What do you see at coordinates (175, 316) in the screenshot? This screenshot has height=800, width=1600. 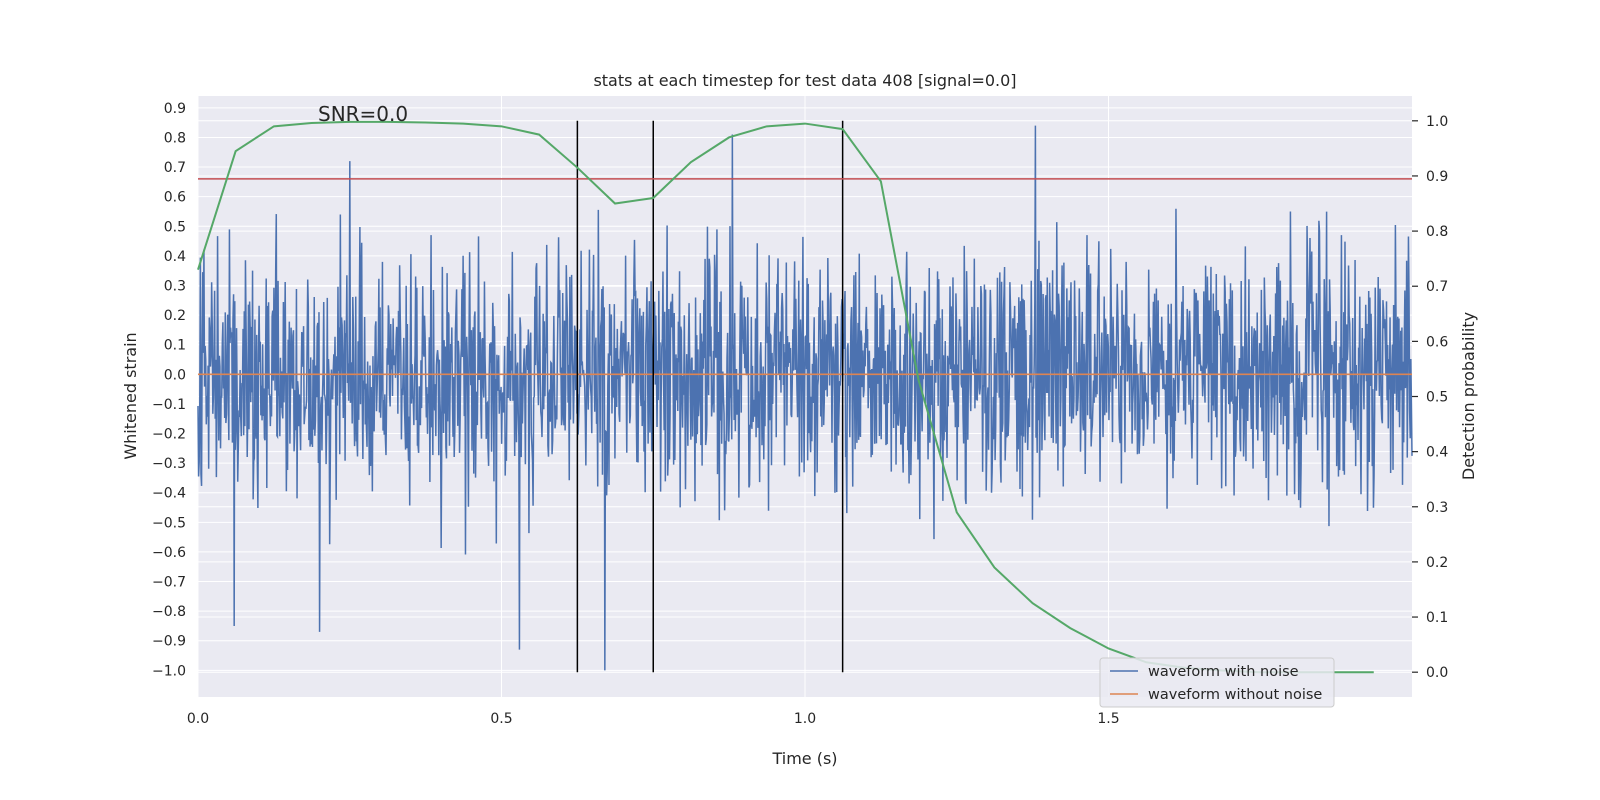 I see `y-tick-label: 0.2` at bounding box center [175, 316].